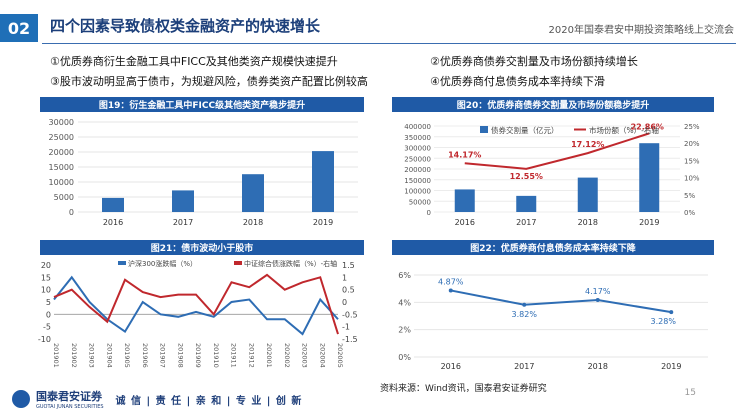  Describe the element at coordinates (598, 291) in the screenshot. I see `data-label: 4.17%` at that location.